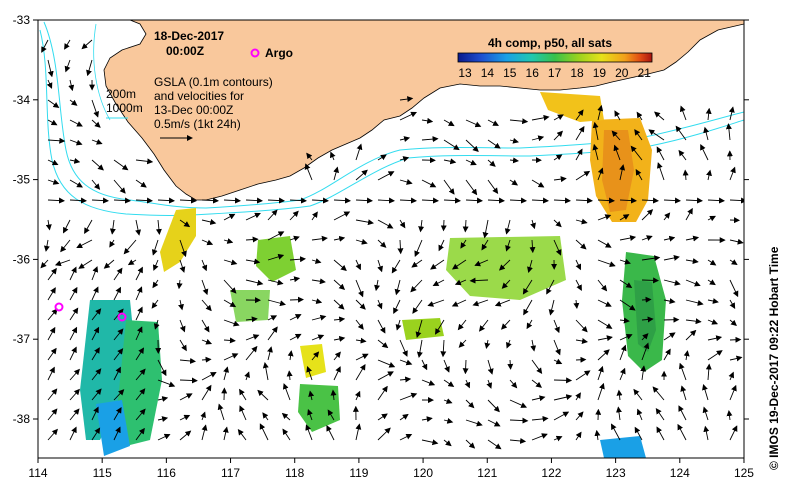  I want to click on x-tick-label: 114, so click(37, 473).